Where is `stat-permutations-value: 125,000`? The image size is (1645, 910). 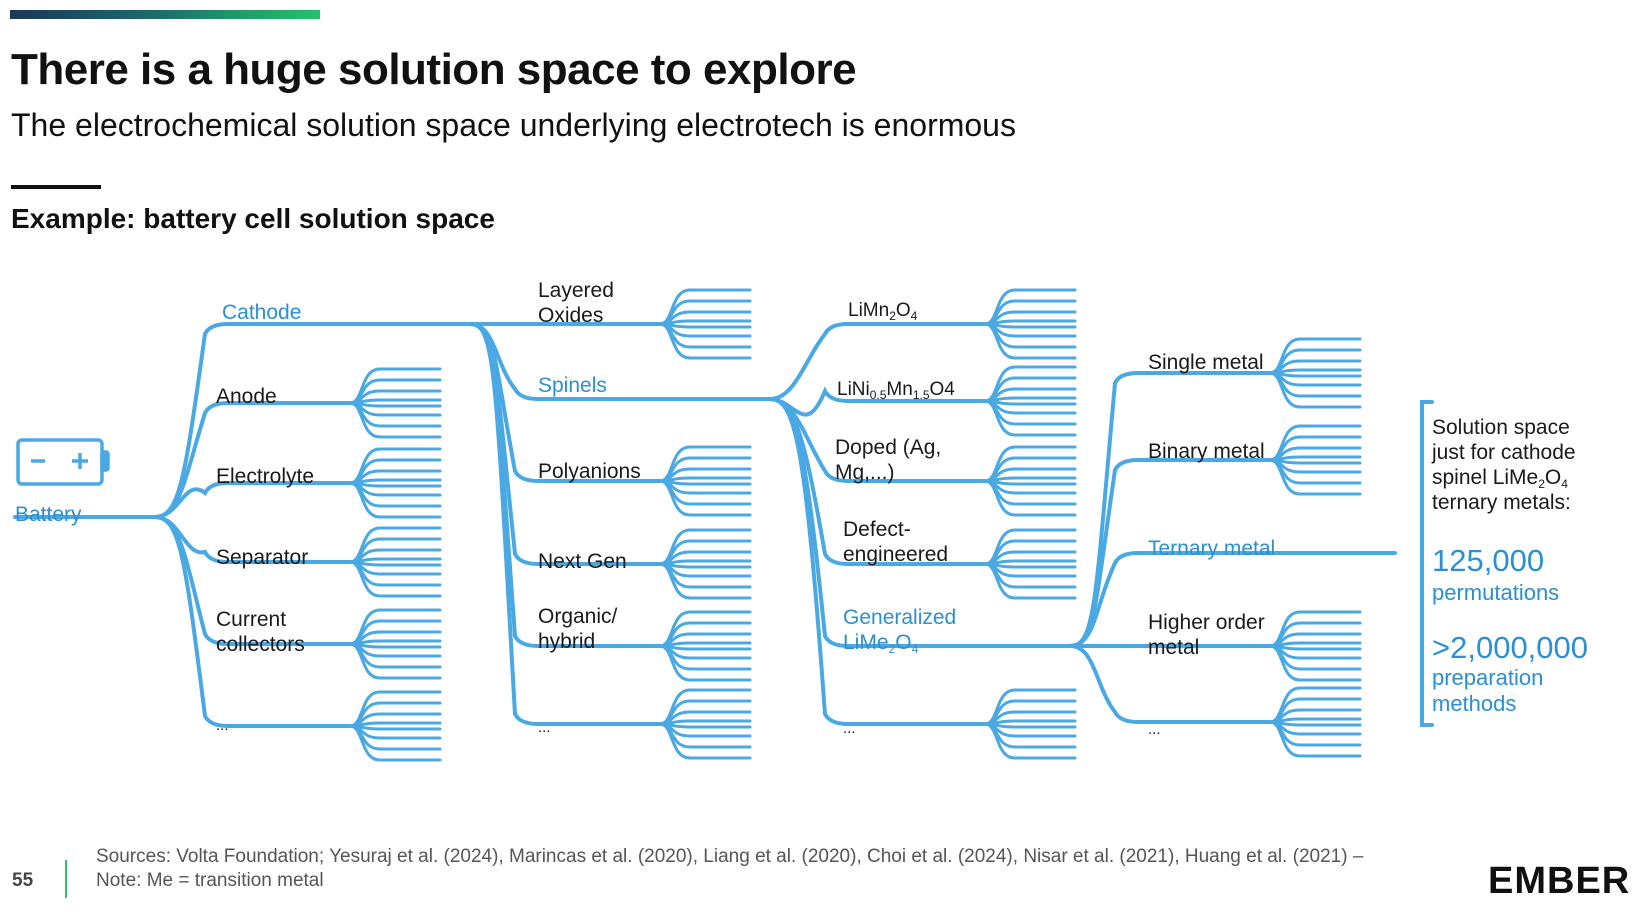
stat-permutations-value: 125,000 is located at coordinates (1488, 560).